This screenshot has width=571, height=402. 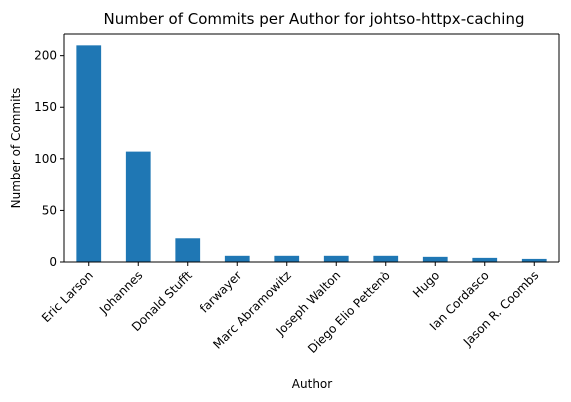 What do you see at coordinates (426, 284) in the screenshot?
I see `x-tick-label: Hugo` at bounding box center [426, 284].